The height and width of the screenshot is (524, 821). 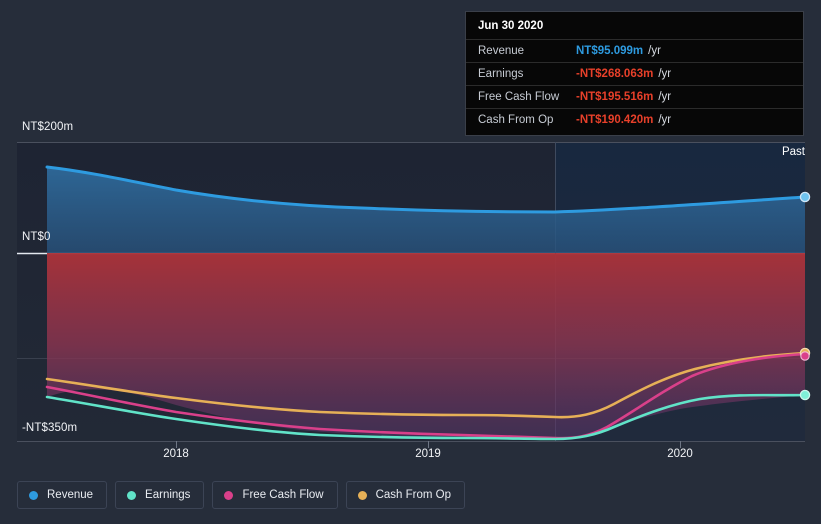 What do you see at coordinates (283, 495) in the screenshot?
I see `legend-label-free-cash-flow: Free Cash Flow` at bounding box center [283, 495].